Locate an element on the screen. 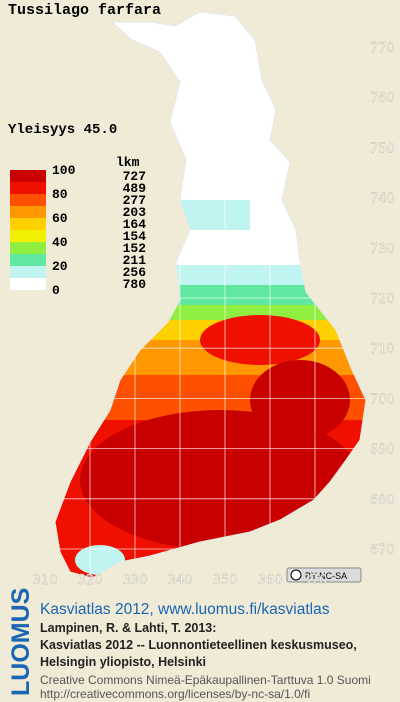 This screenshot has width=400, height=702. x-tick-label: 350 is located at coordinates (225, 580).